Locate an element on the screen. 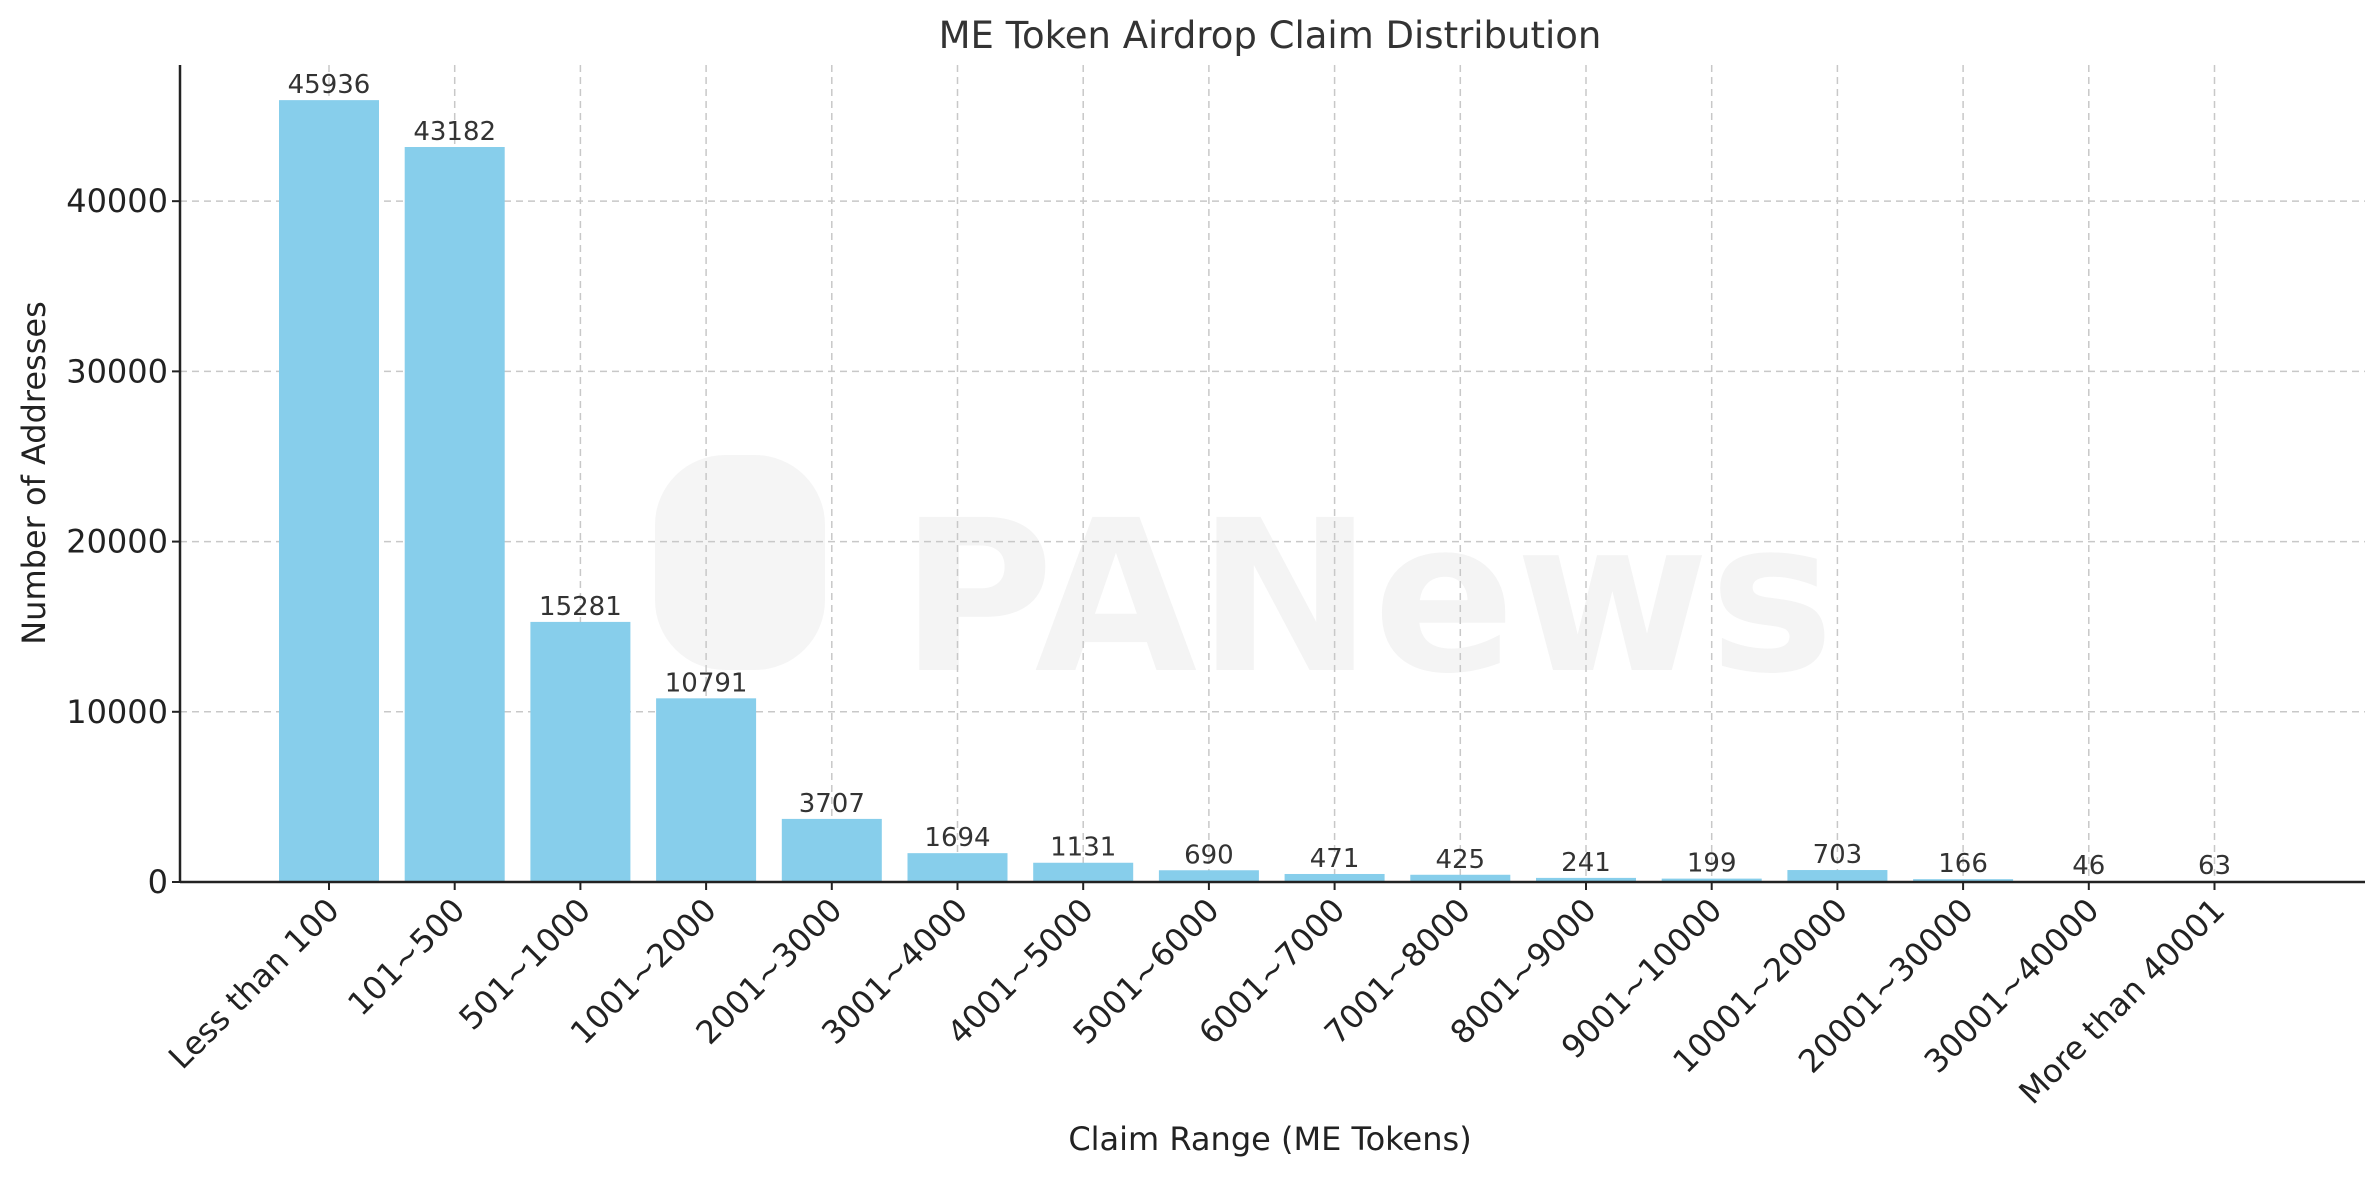 The image size is (2379, 1180). x-tick-label: More than 40001 is located at coordinates (2121, 1001).